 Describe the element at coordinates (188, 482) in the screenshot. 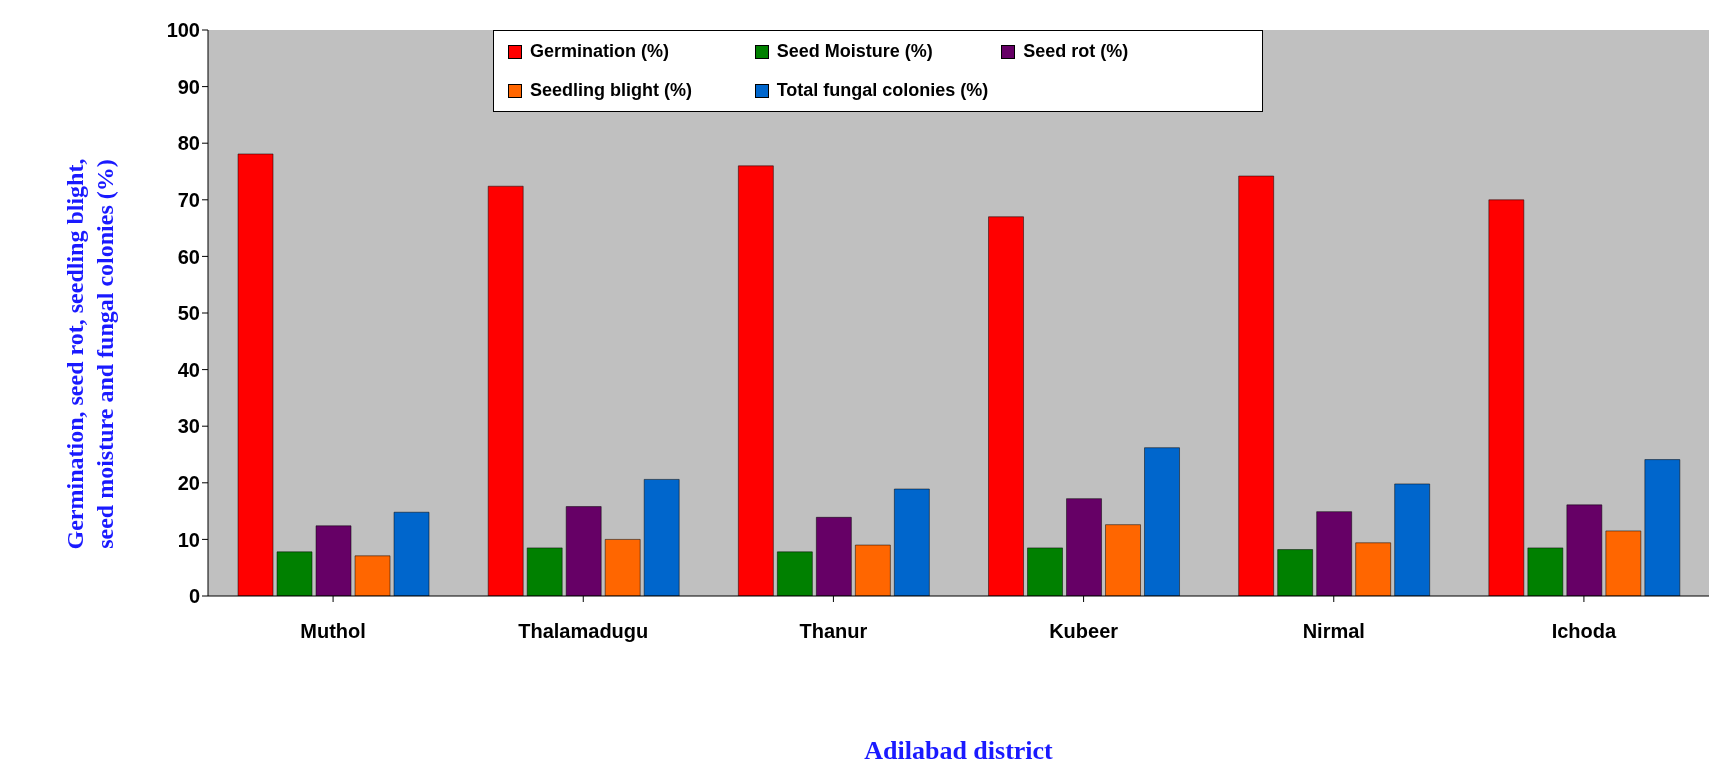

I see `y-tick-label: 20` at that location.